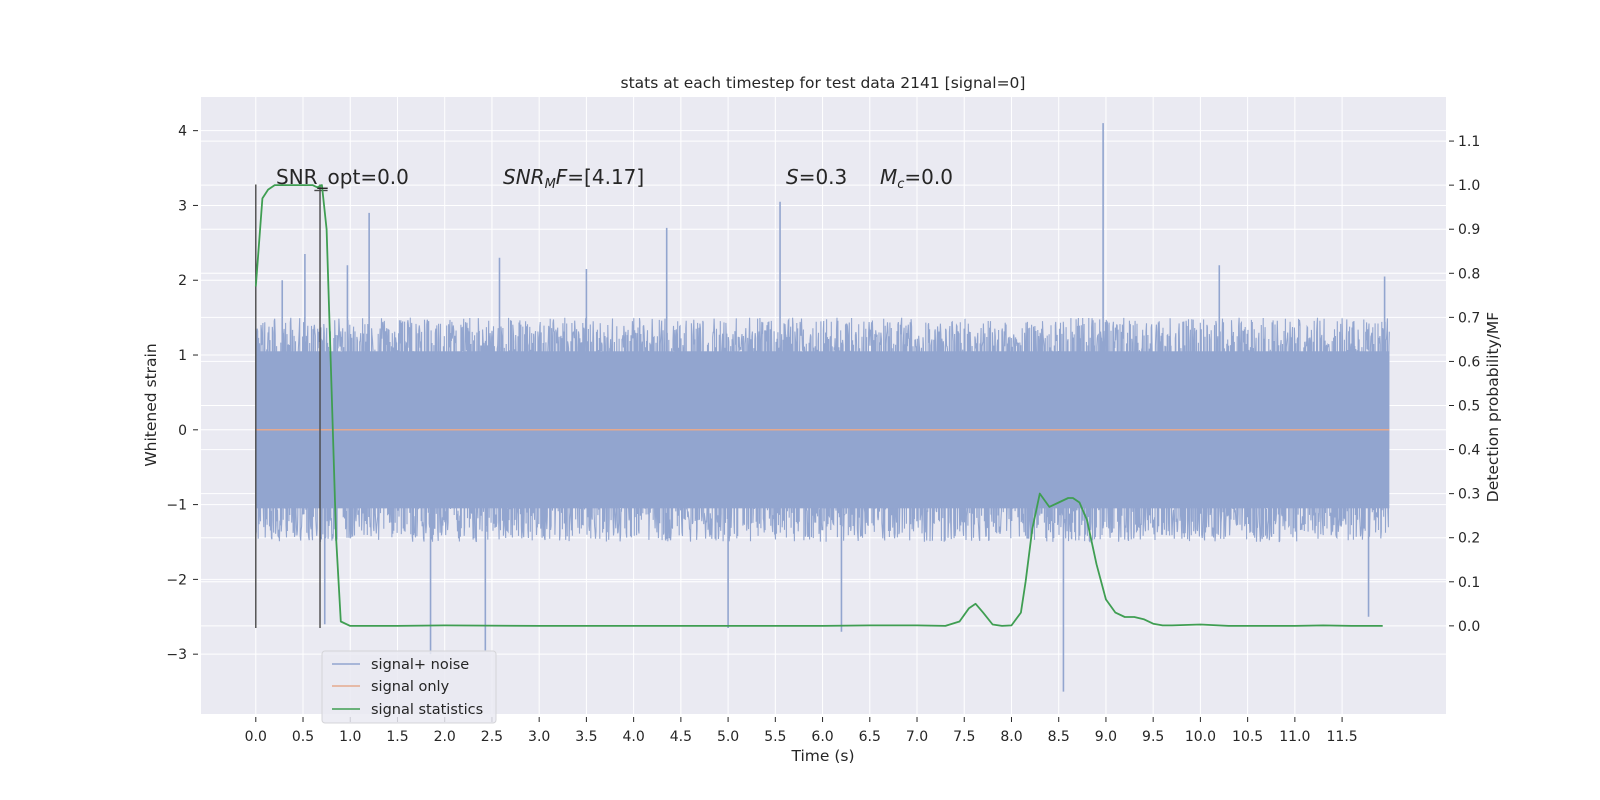  What do you see at coordinates (1200, 737) in the screenshot?
I see `x-tick-label: 10.0` at bounding box center [1200, 737].